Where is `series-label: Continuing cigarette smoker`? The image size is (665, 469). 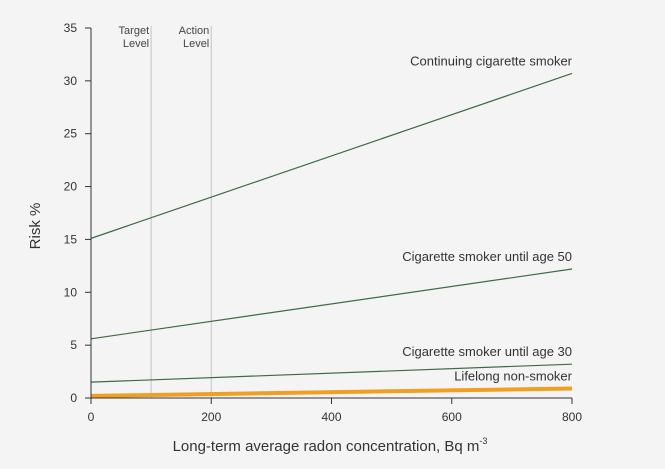 series-label: Continuing cigarette smoker is located at coordinates (491, 60).